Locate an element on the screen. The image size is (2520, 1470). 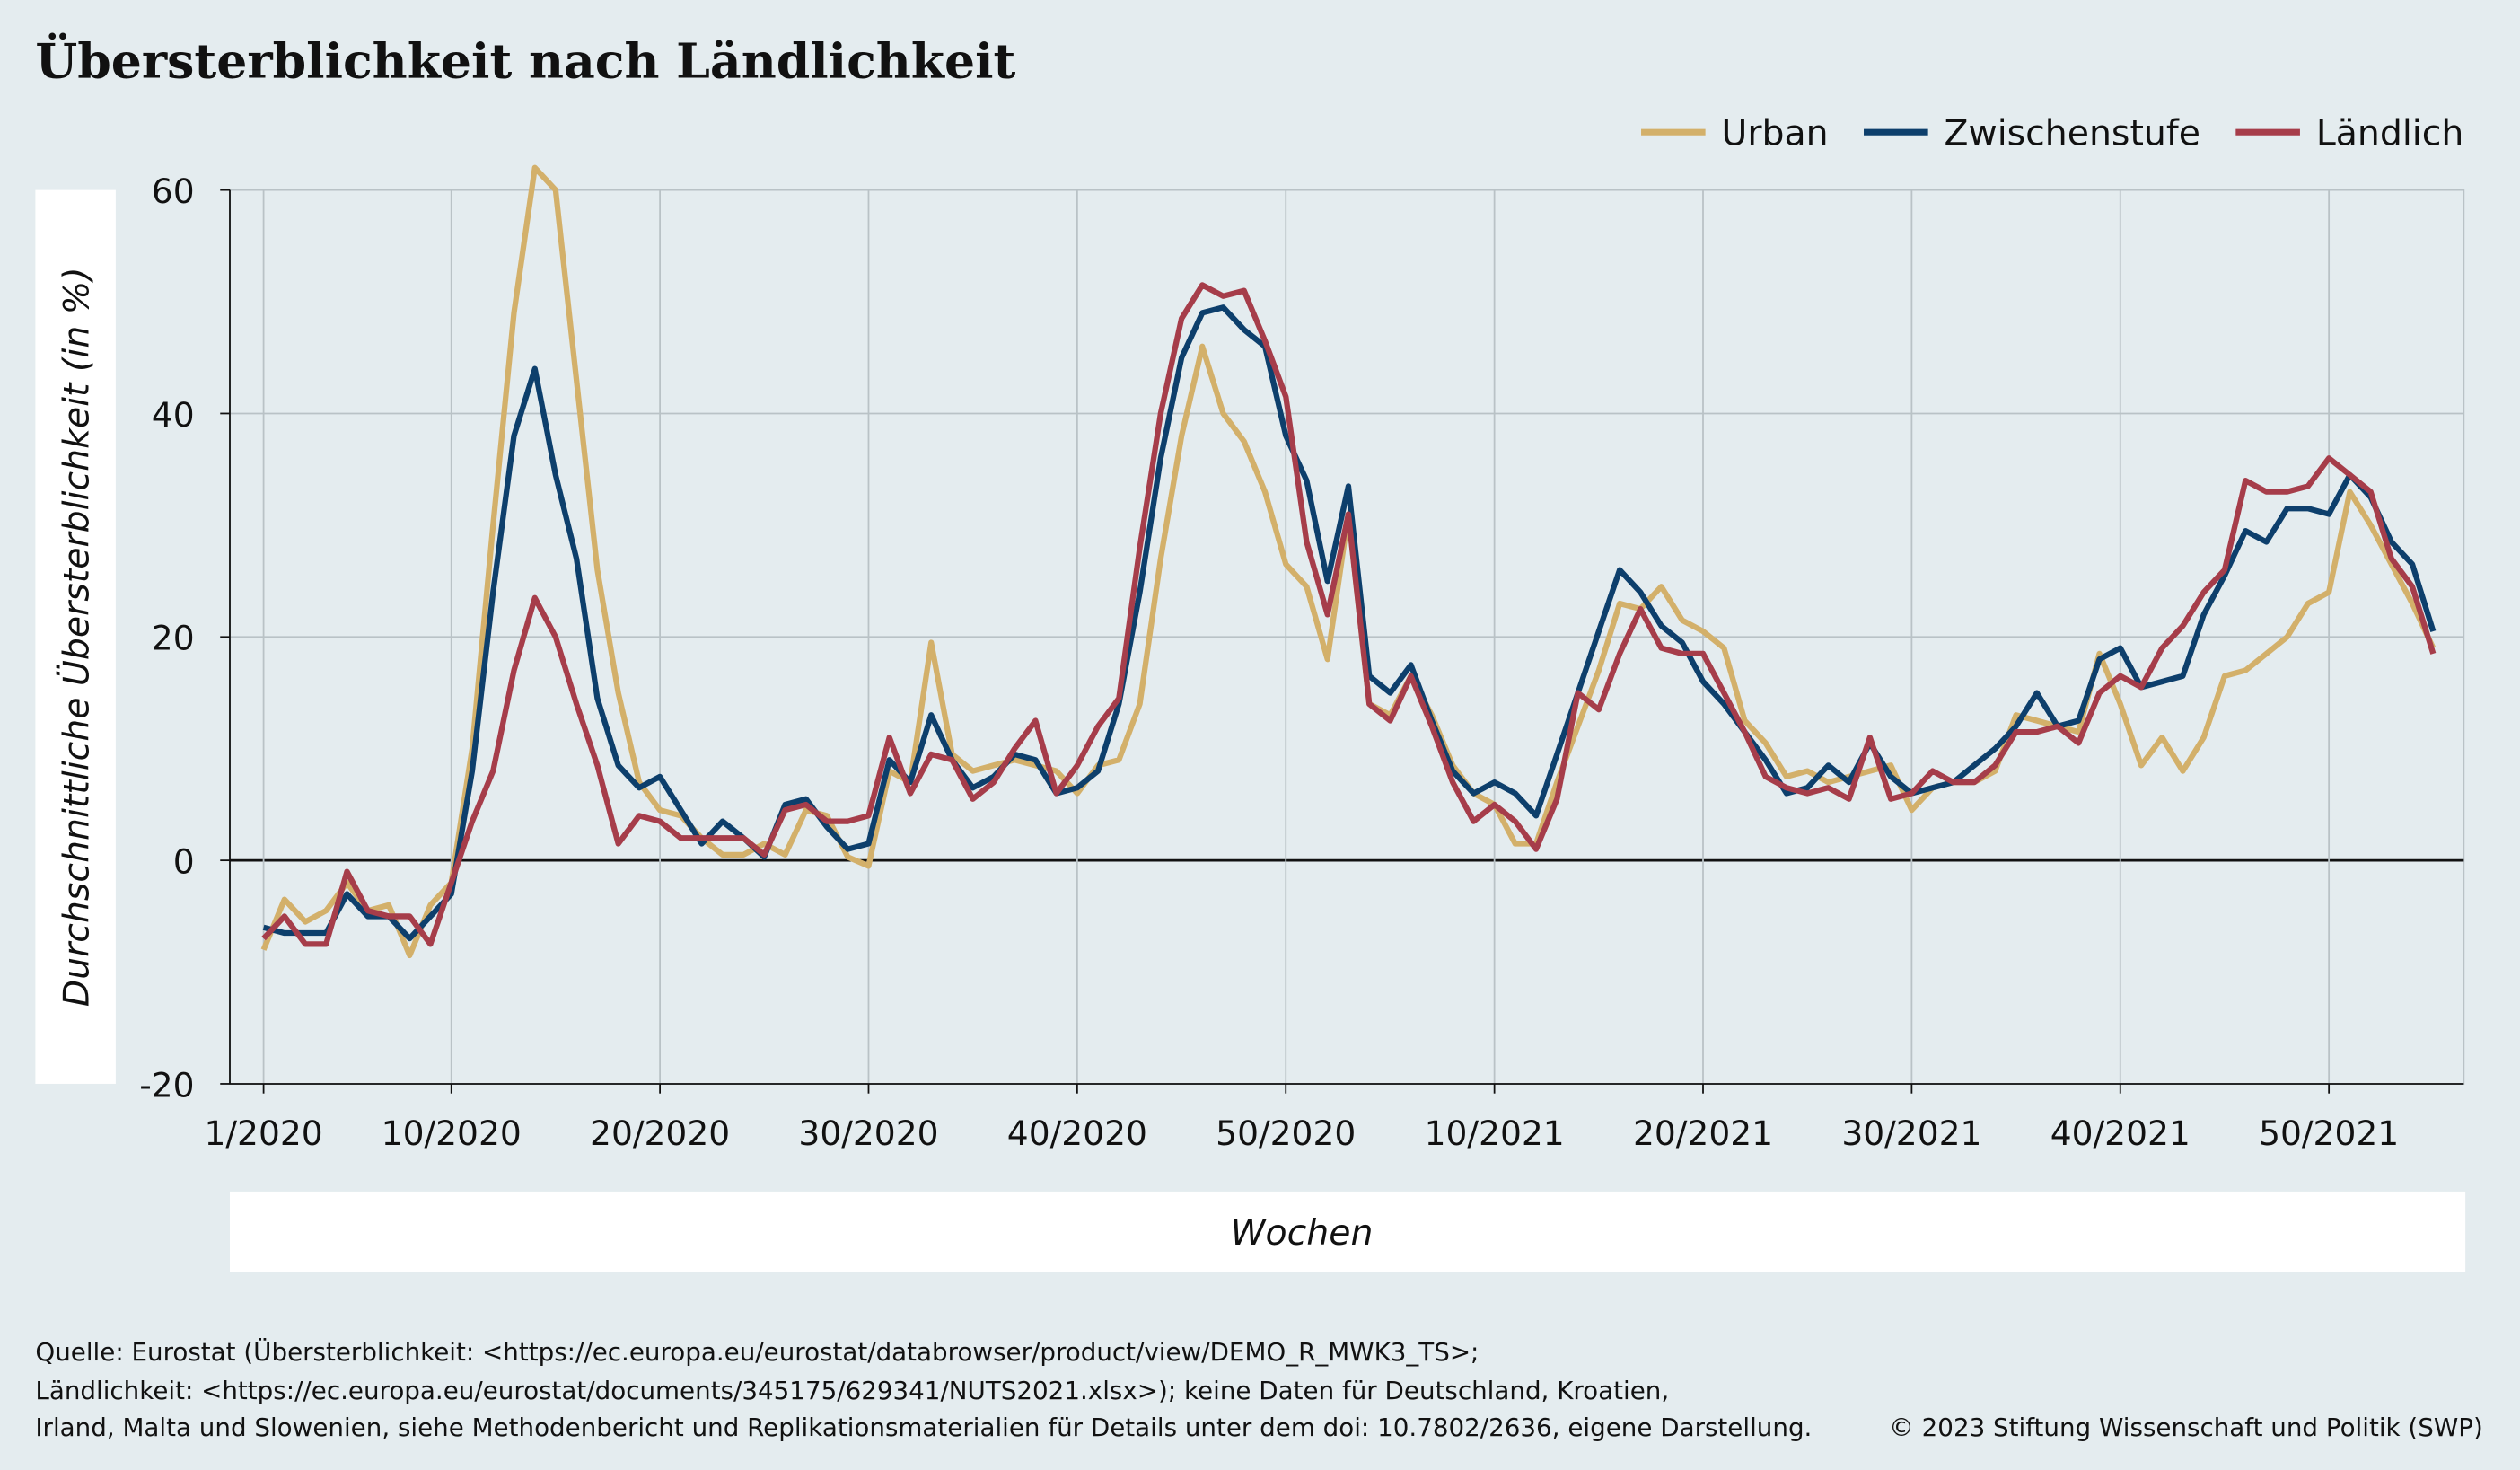
y-tick-label: 20 is located at coordinates (173, 639).